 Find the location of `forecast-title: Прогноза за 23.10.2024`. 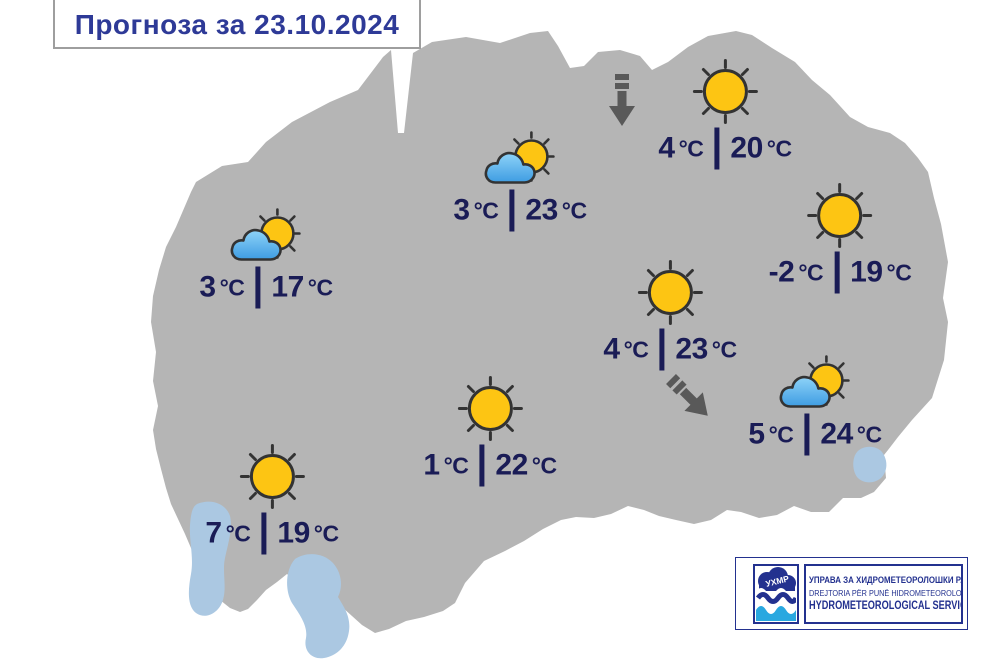

forecast-title: Прогноза за 23.10.2024 is located at coordinates (237, 24).